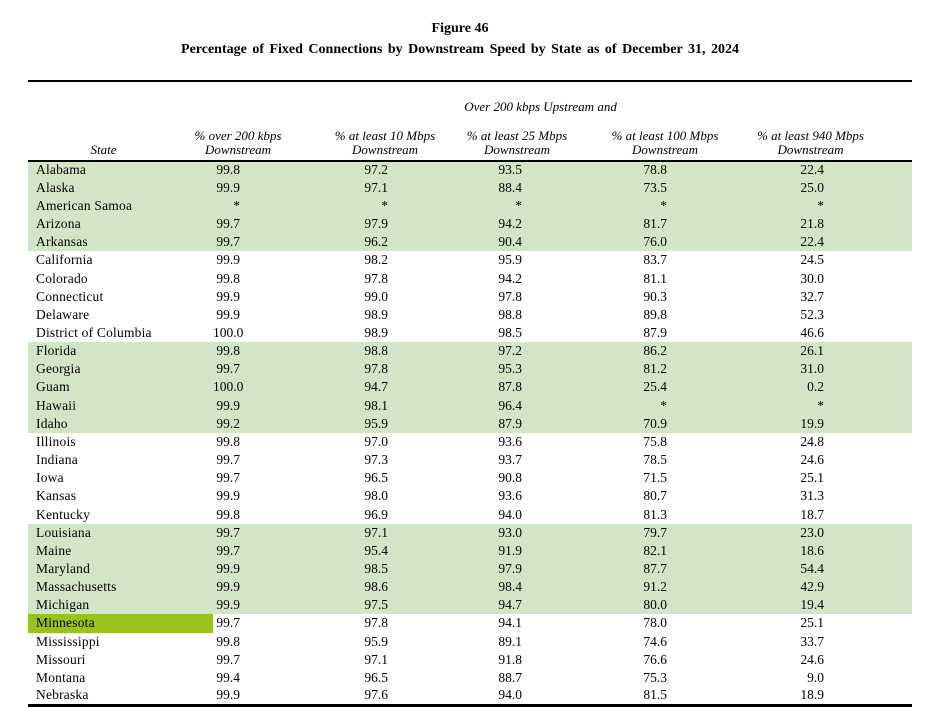 The height and width of the screenshot is (707, 940). What do you see at coordinates (812, 514) in the screenshot?
I see `value-cell: 18.7` at bounding box center [812, 514].